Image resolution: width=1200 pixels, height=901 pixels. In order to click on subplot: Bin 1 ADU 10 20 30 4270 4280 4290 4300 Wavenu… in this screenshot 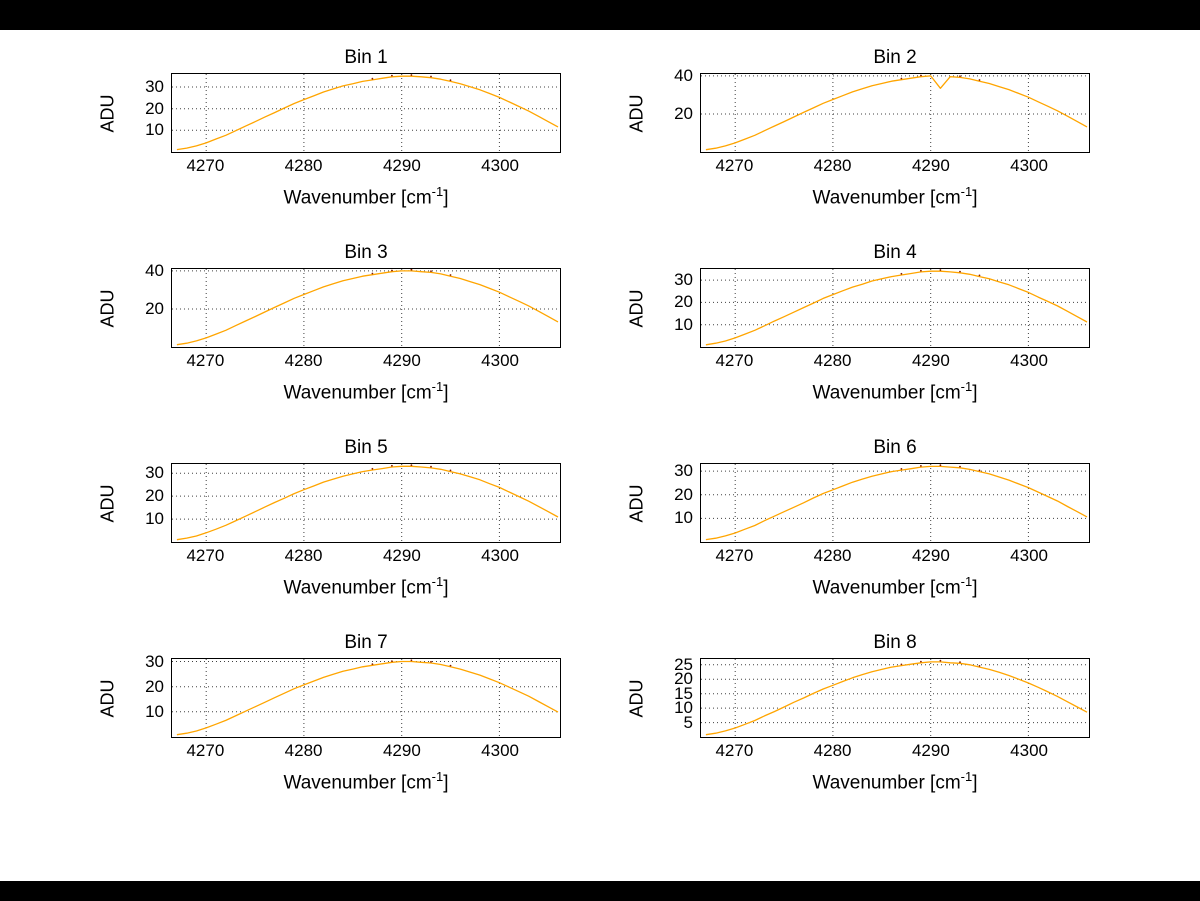, I will do `click(330, 128)`.